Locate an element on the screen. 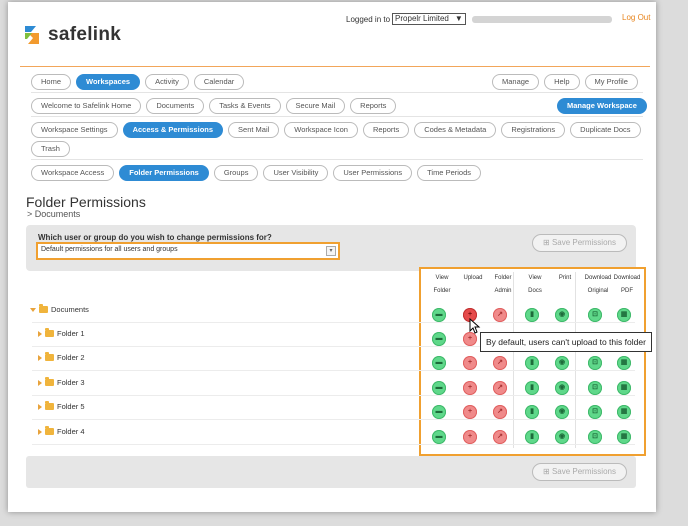 This screenshot has width=688, height=526. tab-trash: Trash is located at coordinates (50, 149).